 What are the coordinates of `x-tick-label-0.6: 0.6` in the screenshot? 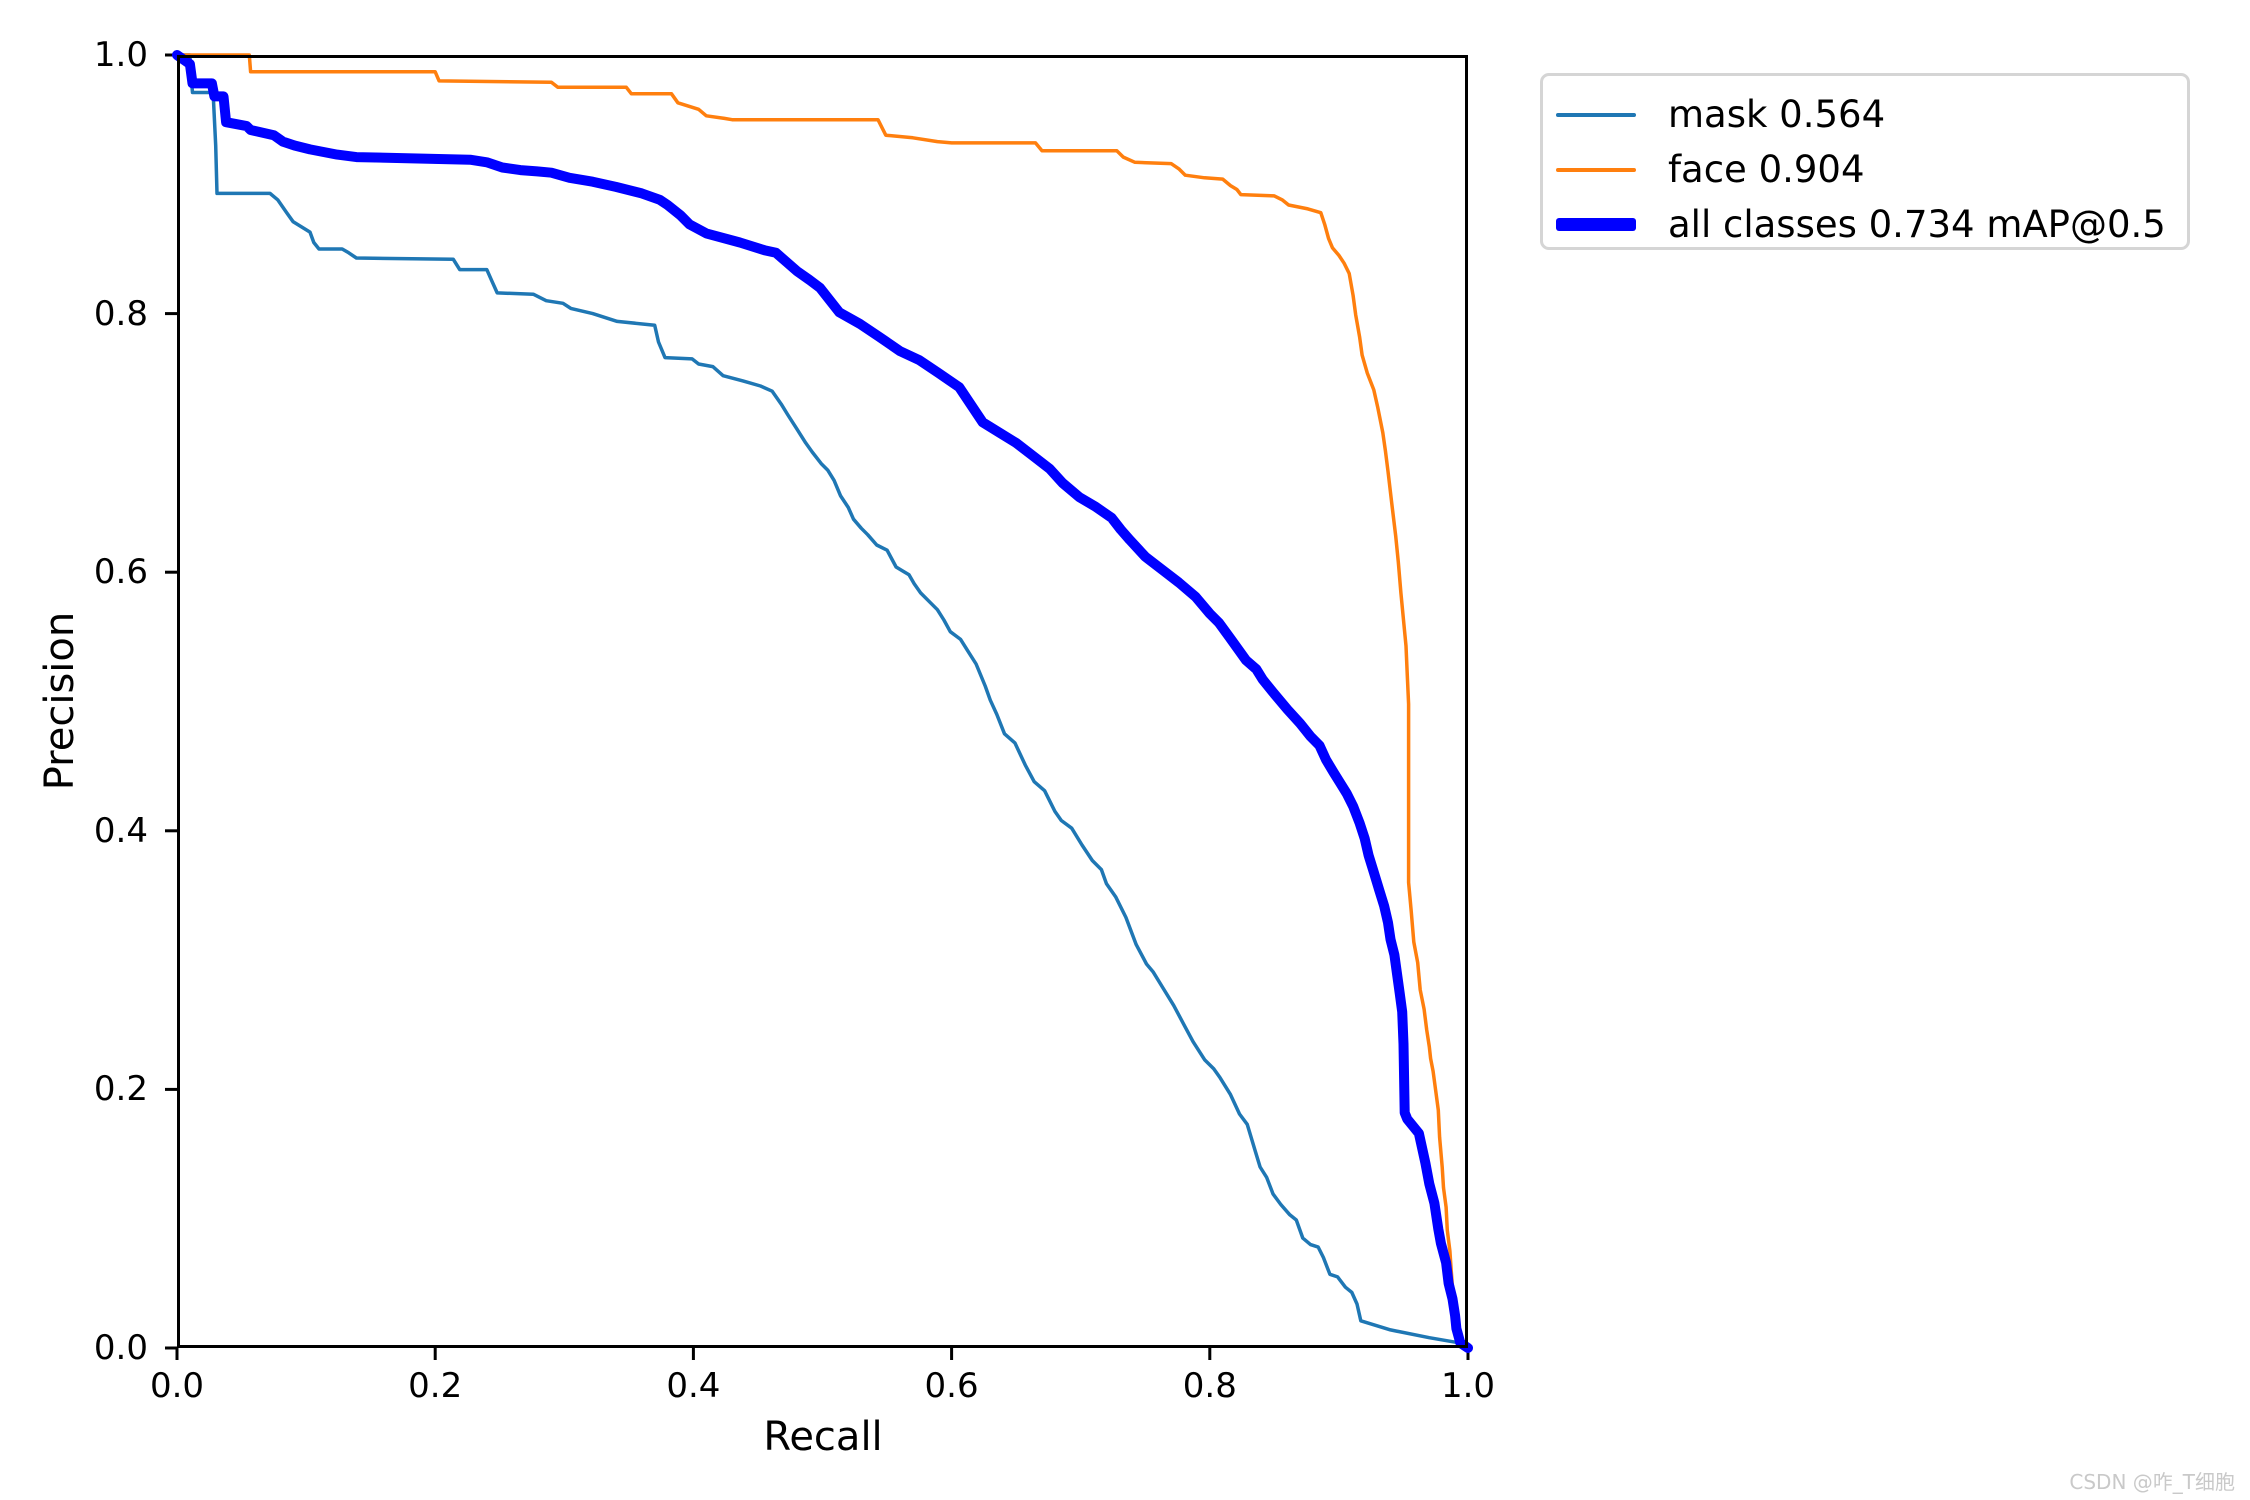 It's located at (951, 1386).